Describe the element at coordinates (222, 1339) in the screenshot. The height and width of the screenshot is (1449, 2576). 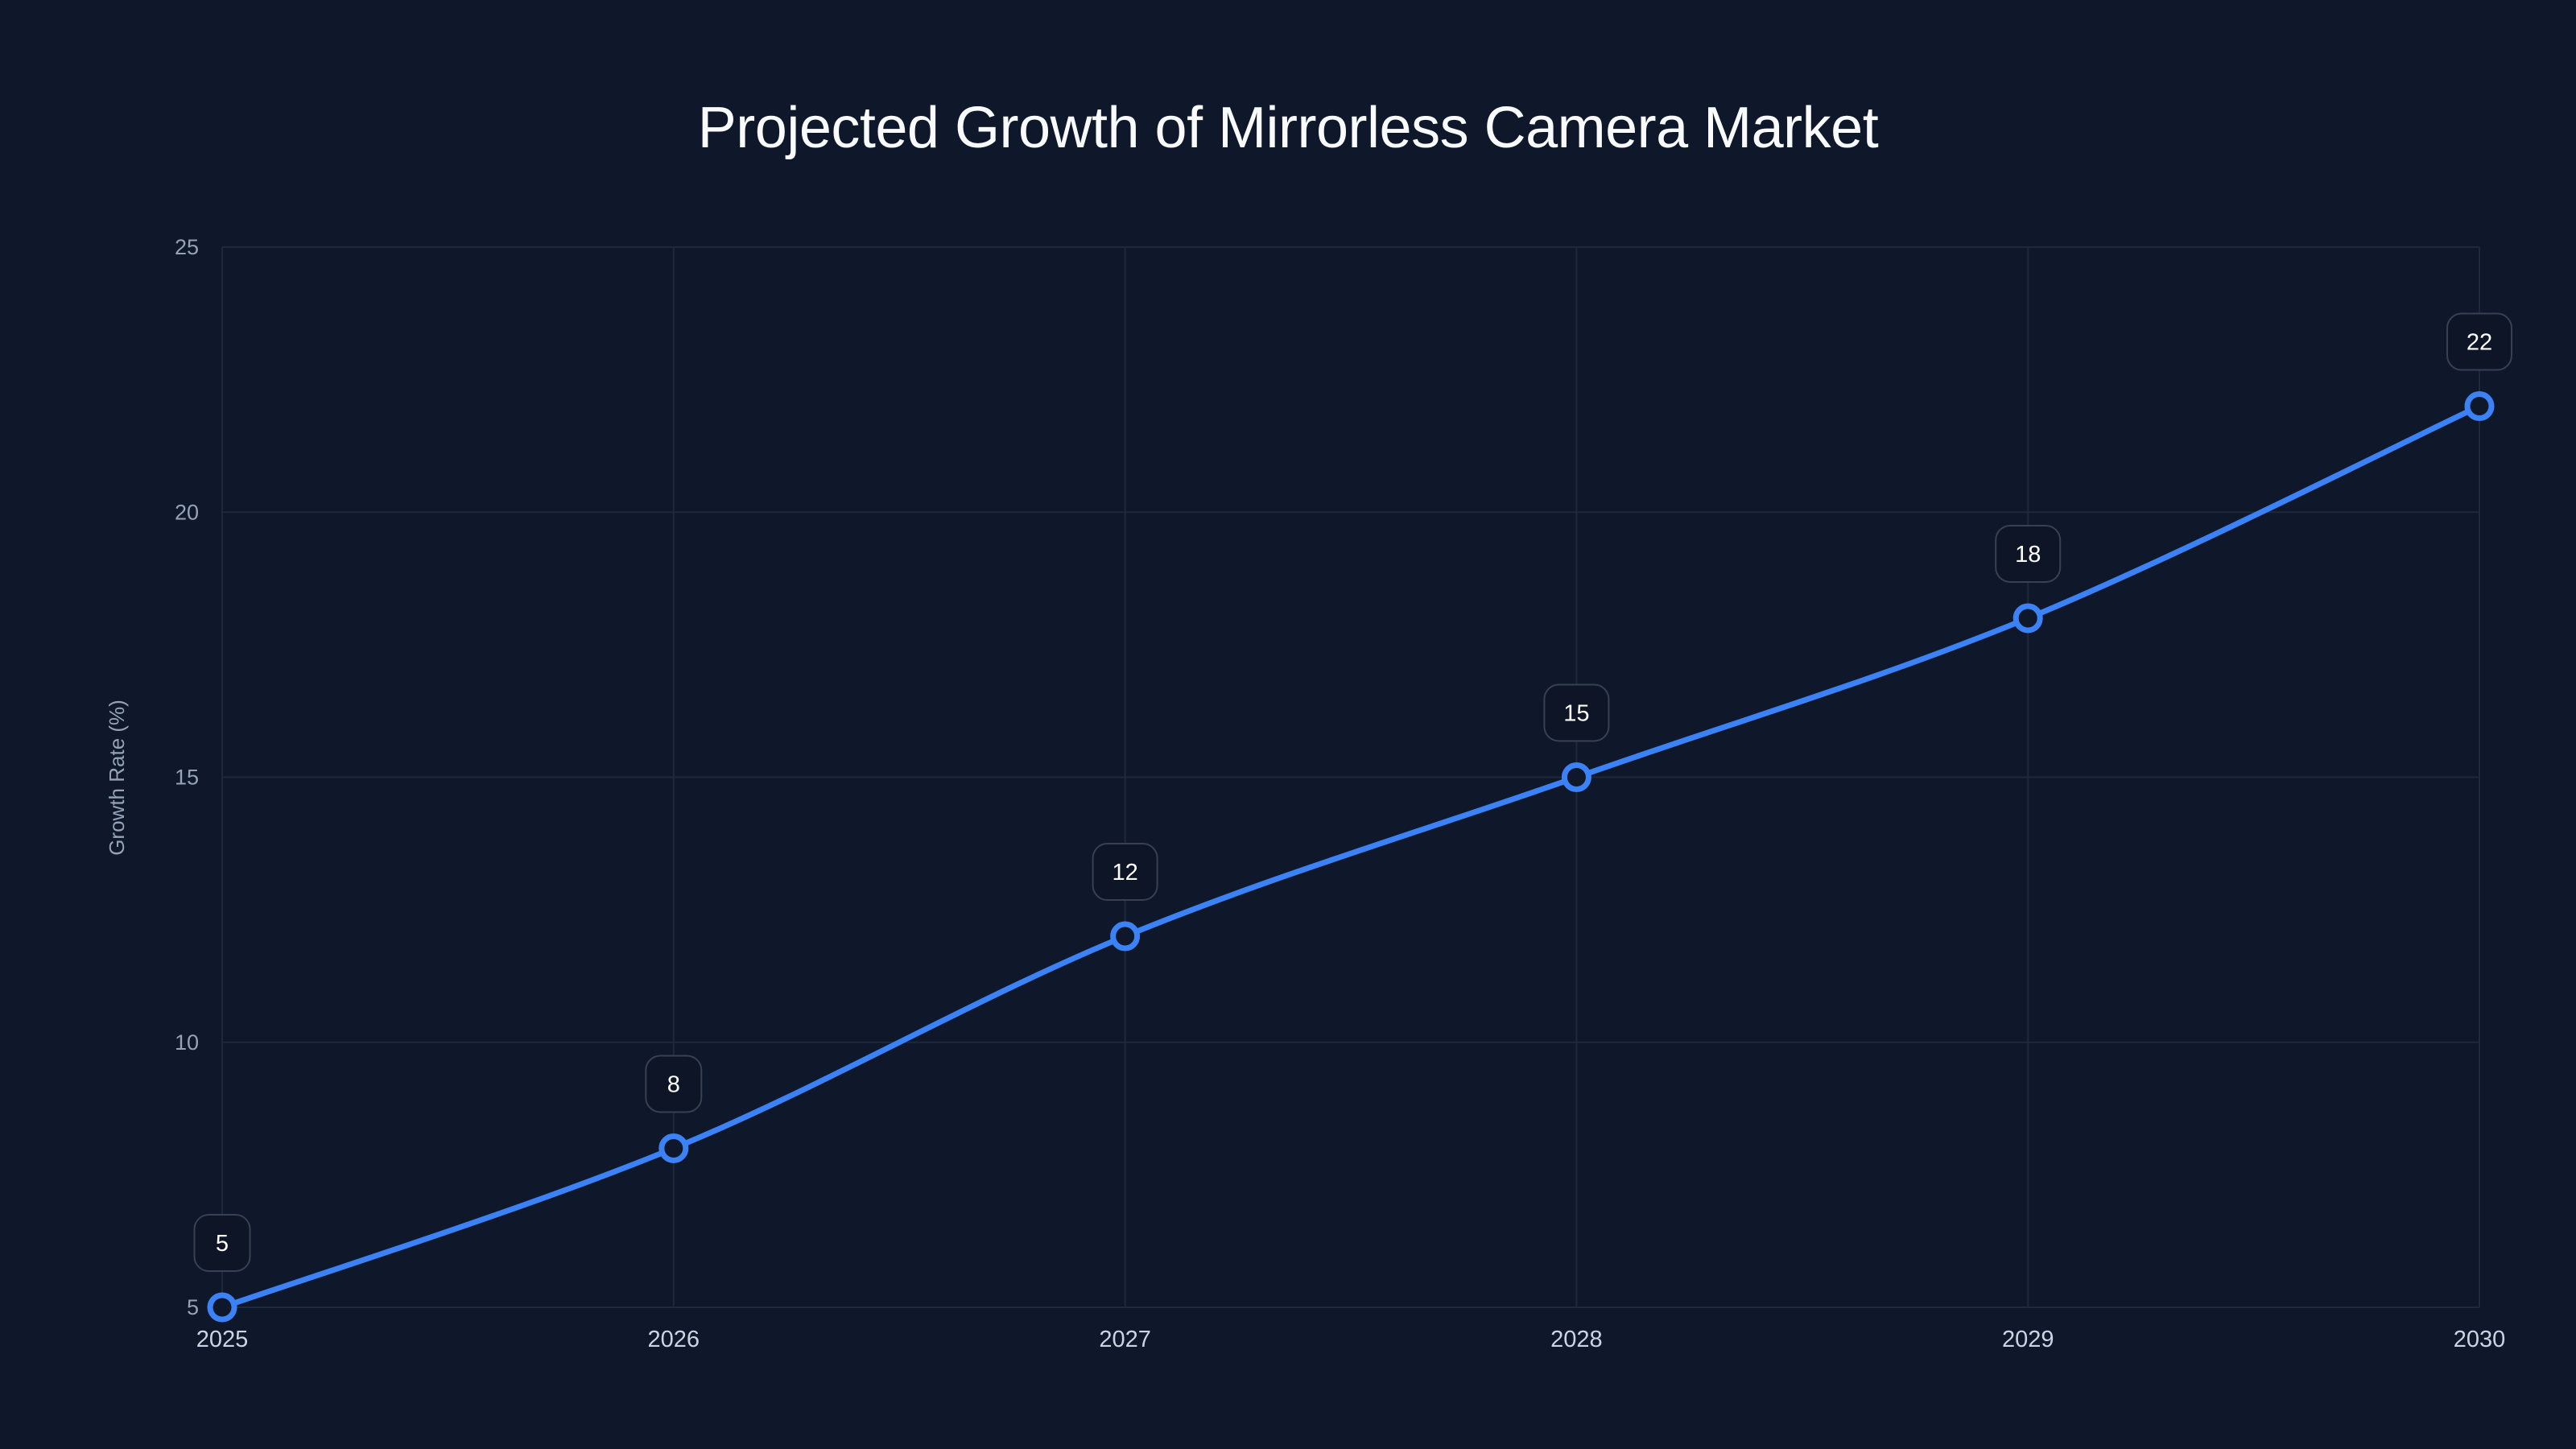
I see `x-tick-label: 2025` at that location.